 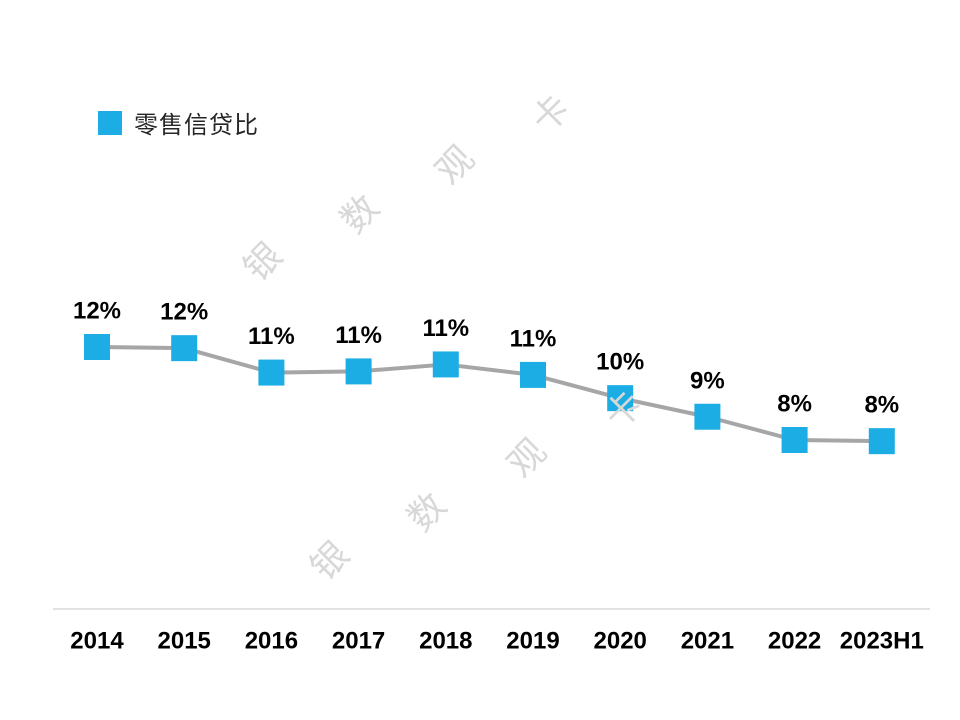 What do you see at coordinates (445, 641) in the screenshot?
I see `x-axis-tick-label: 2018` at bounding box center [445, 641].